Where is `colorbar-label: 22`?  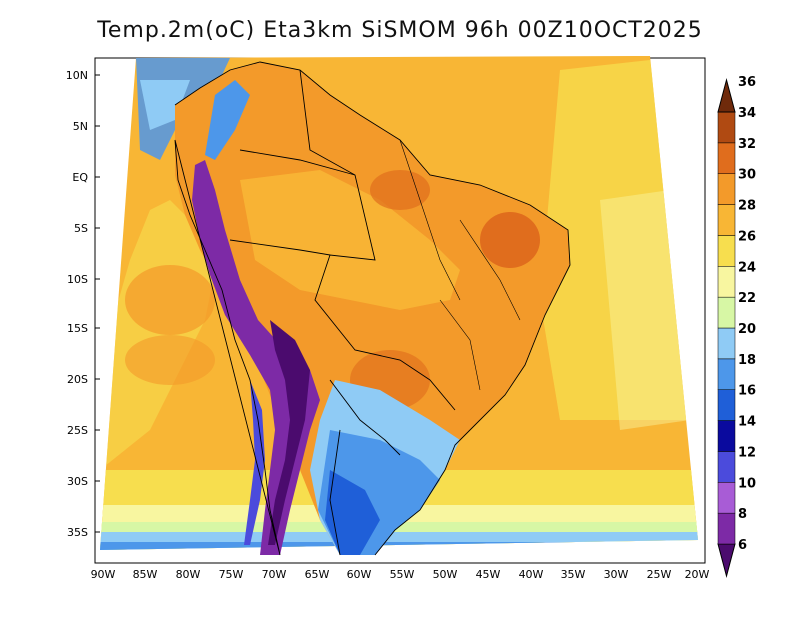
colorbar-label: 22 is located at coordinates (747, 298).